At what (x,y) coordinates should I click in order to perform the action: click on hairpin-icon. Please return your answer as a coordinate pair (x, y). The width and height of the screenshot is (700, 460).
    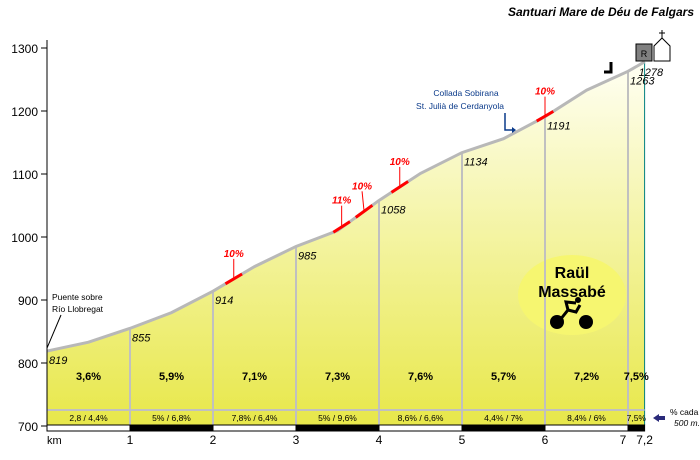
    Looking at the image, I should click on (608, 68).